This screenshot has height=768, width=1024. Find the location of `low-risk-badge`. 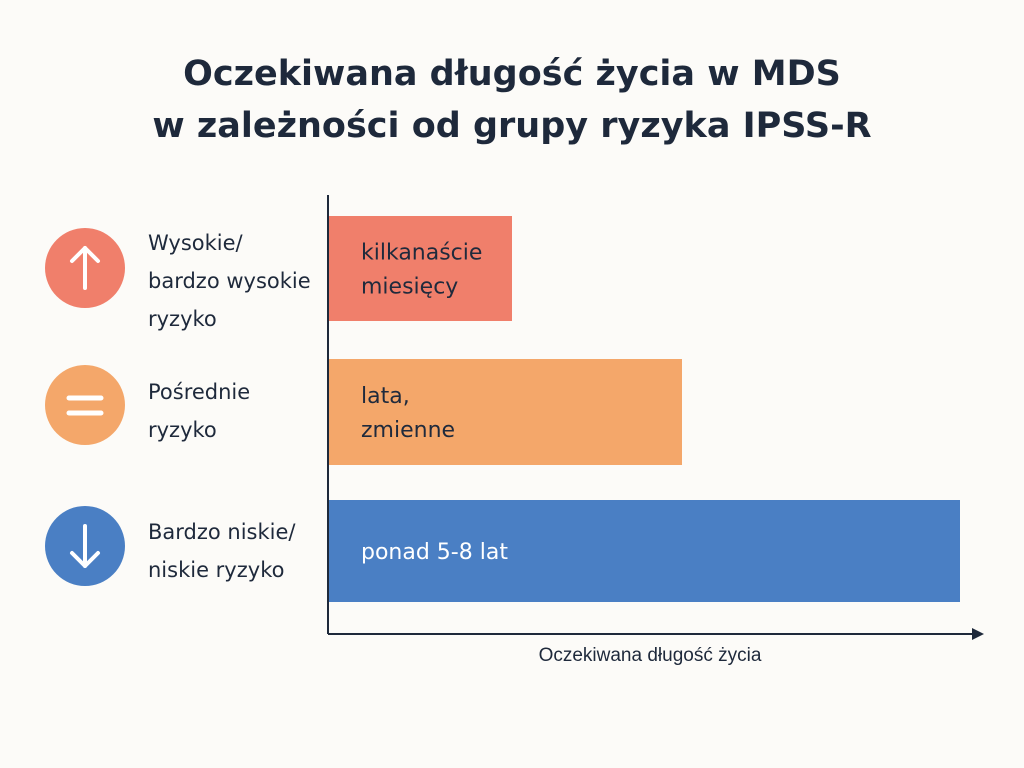

low-risk-badge is located at coordinates (85, 546).